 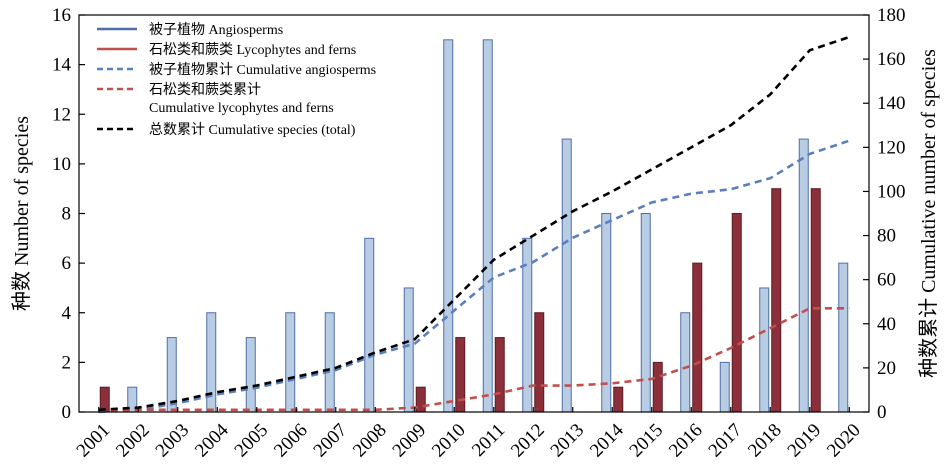 What do you see at coordinates (448, 226) in the screenshot?
I see `bar-angiosperms-2010` at bounding box center [448, 226].